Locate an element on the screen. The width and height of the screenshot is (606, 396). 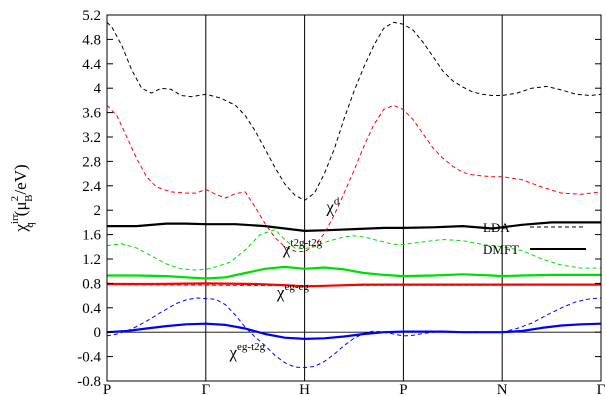
ylabel-rest-sup: 2 is located at coordinates (15, 199).